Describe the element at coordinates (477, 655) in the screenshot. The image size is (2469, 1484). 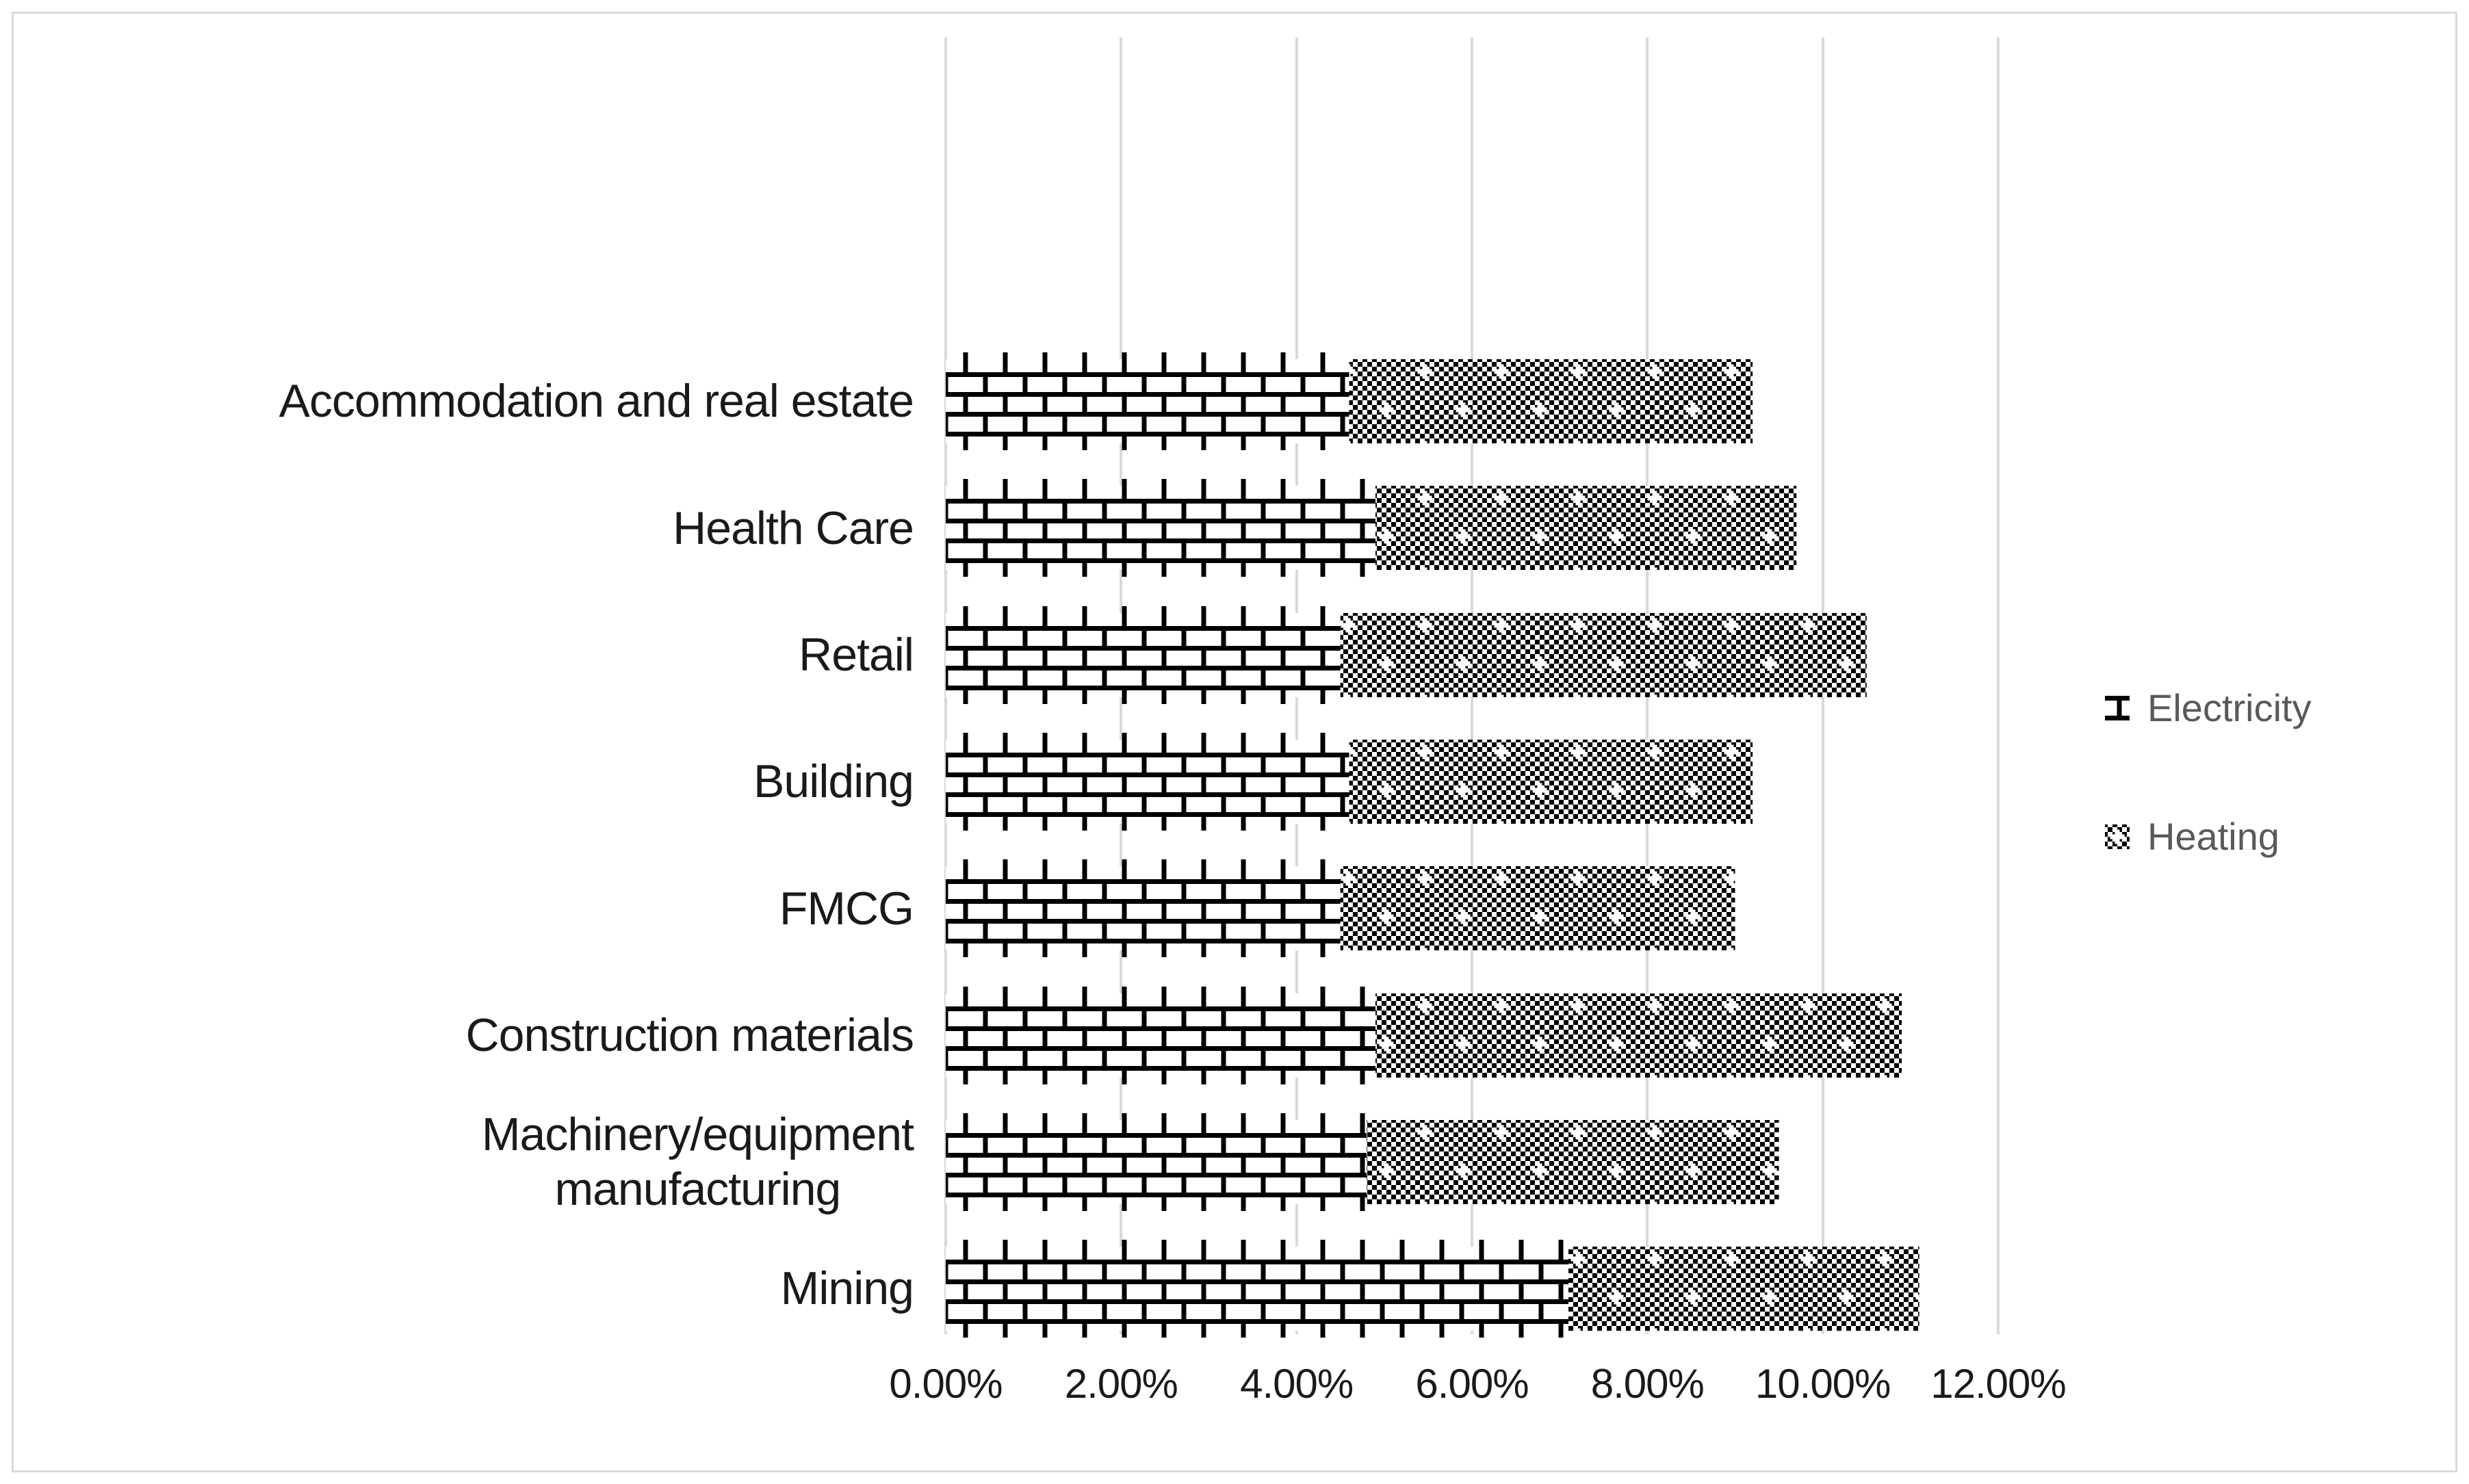
I see `category-label: Retail` at that location.